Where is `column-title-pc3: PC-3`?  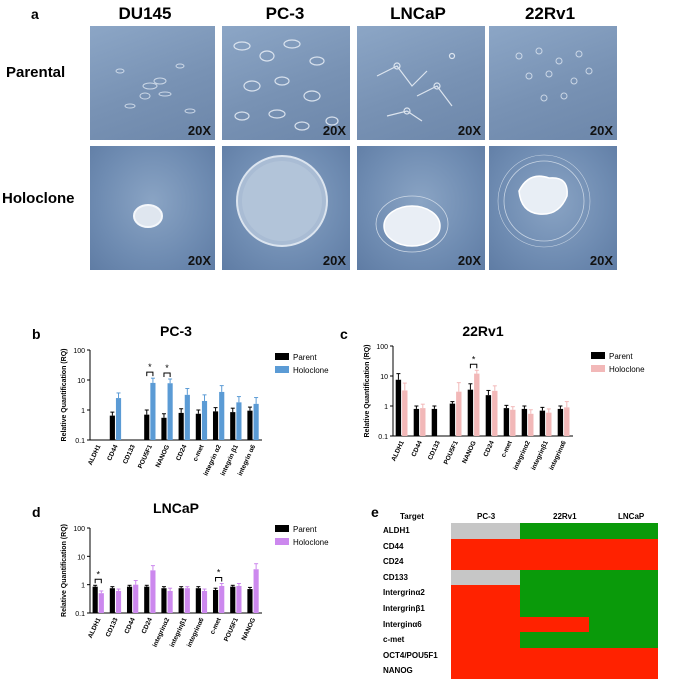 column-title-pc3: PC-3 is located at coordinates (285, 13).